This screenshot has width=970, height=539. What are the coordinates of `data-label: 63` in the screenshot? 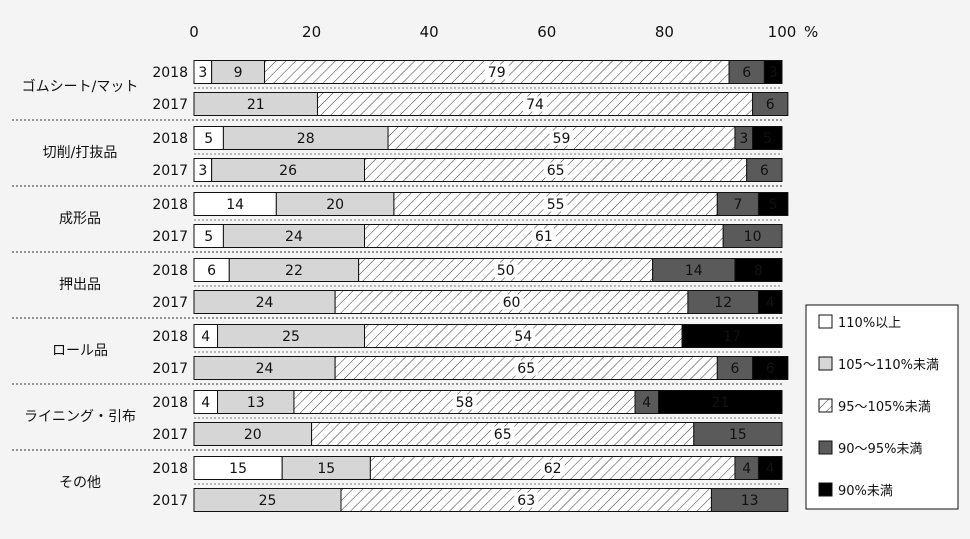 It's located at (526, 501).